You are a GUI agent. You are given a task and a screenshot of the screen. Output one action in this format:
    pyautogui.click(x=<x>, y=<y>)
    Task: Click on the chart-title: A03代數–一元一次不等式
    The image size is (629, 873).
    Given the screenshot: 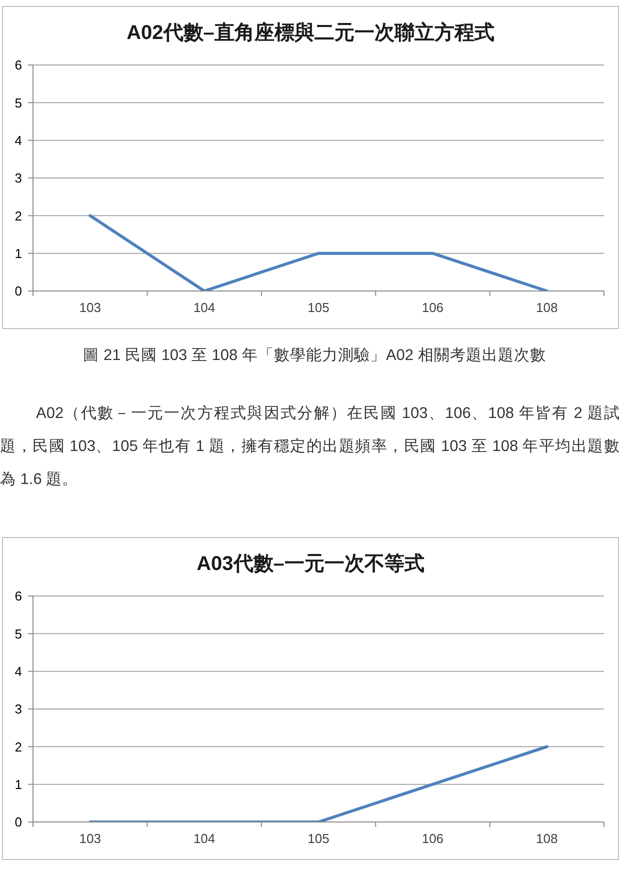 What is the action you would take?
    pyautogui.click(x=311, y=564)
    